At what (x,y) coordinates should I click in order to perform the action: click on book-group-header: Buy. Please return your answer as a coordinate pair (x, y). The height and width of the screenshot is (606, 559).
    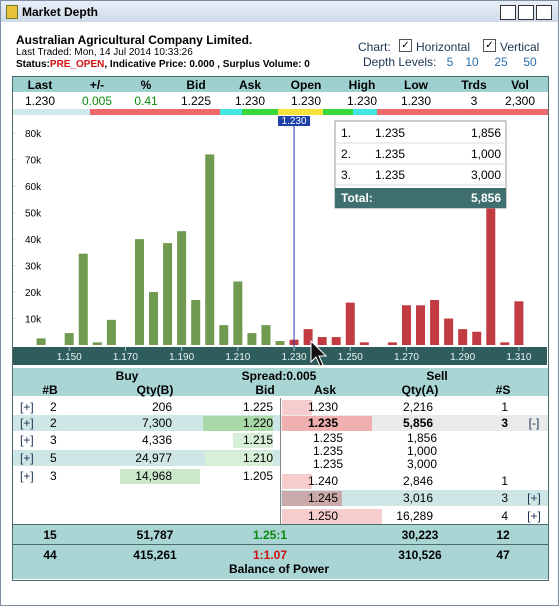
    Looking at the image, I should click on (127, 376).